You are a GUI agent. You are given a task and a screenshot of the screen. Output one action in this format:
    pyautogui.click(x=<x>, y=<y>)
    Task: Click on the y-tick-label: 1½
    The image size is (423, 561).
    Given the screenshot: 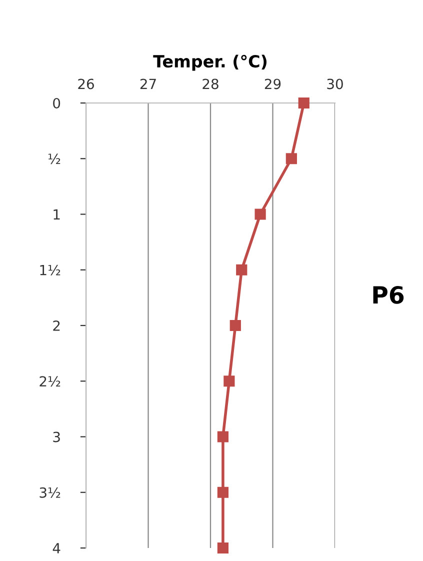 What is the action you would take?
    pyautogui.click(x=50, y=270)
    